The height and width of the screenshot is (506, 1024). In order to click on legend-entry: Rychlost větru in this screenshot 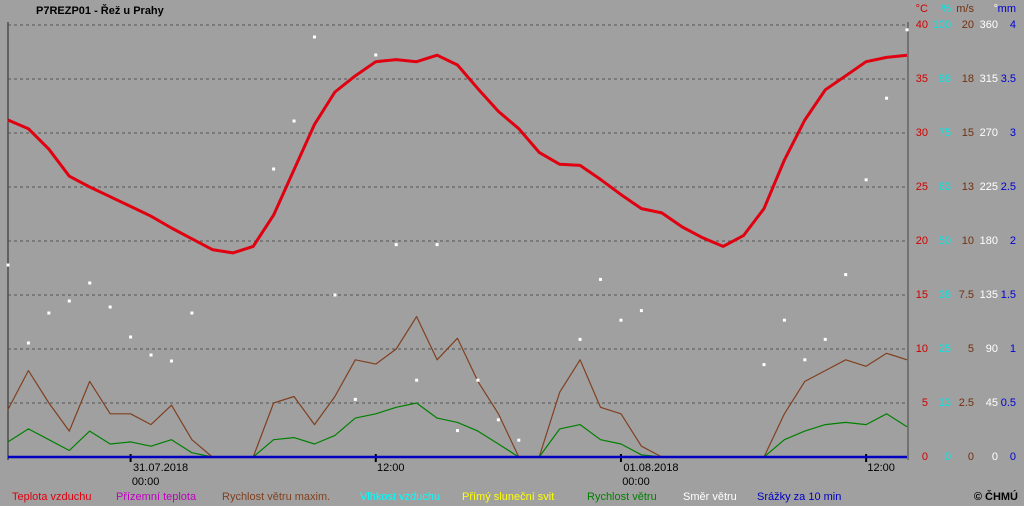, I will do `click(622, 497)`.